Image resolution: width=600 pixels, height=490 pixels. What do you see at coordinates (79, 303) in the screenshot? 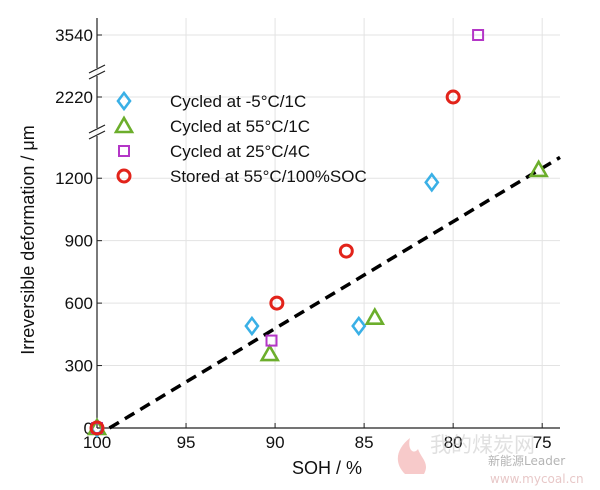
I see `y-tick-label: 600` at bounding box center [79, 303].